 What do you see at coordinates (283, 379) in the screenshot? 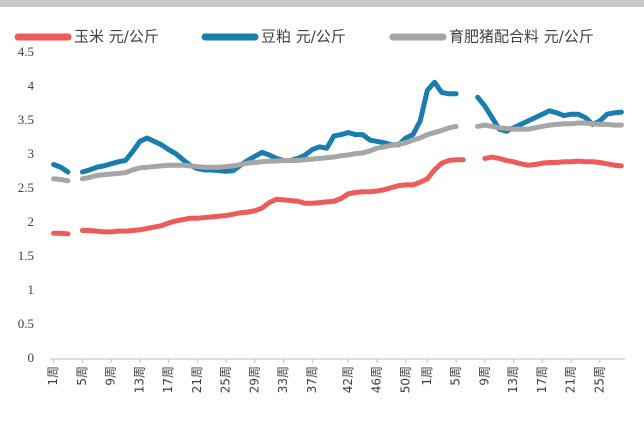
I see `x-tick-label: 33周` at bounding box center [283, 379].